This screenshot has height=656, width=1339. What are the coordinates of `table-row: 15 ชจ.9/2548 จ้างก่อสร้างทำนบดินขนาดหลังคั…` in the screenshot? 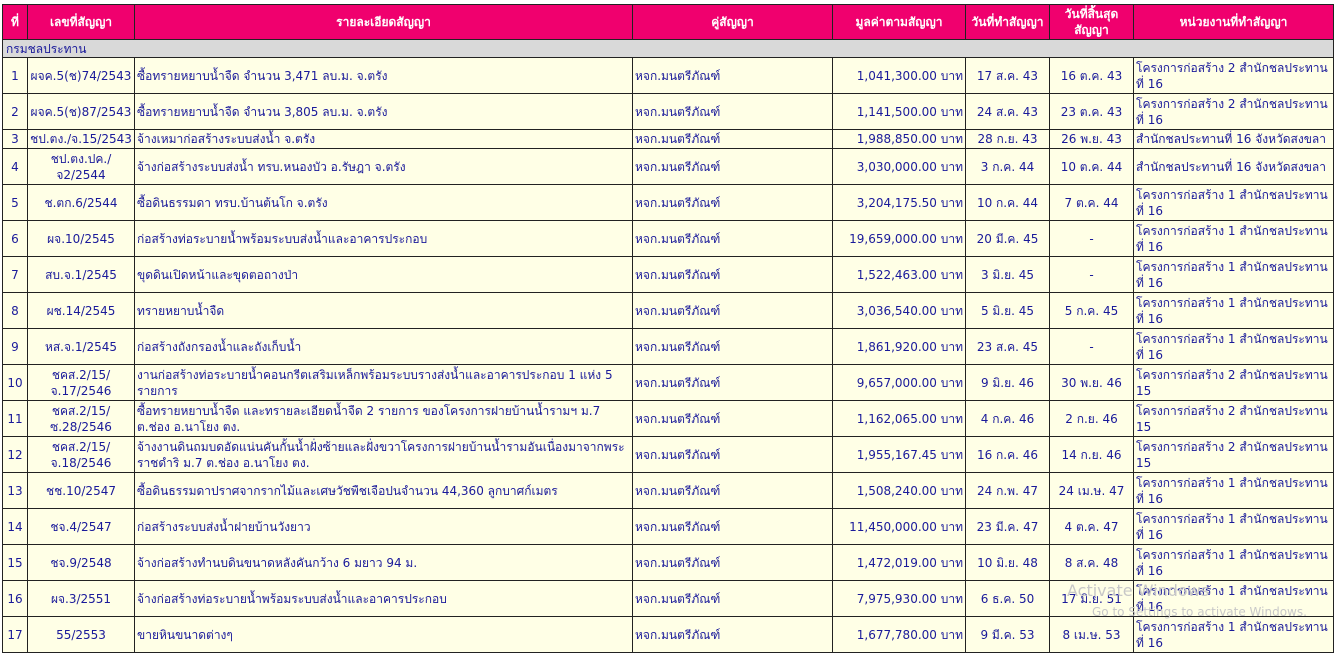 It's located at (668, 562).